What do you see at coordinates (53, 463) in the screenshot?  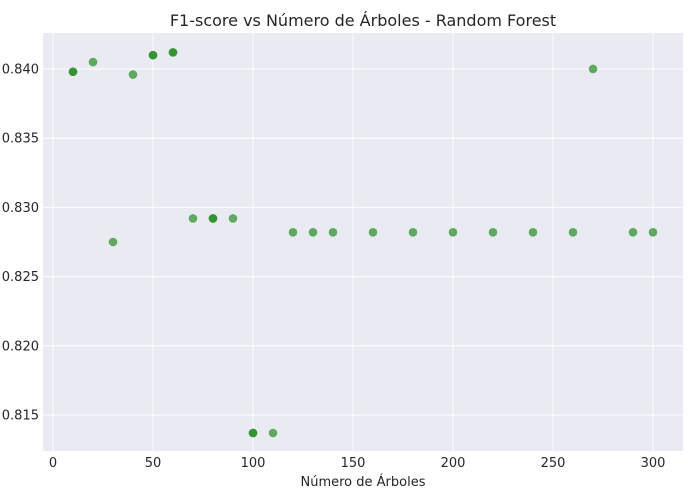 I see `x-tick-label: 0` at bounding box center [53, 463].